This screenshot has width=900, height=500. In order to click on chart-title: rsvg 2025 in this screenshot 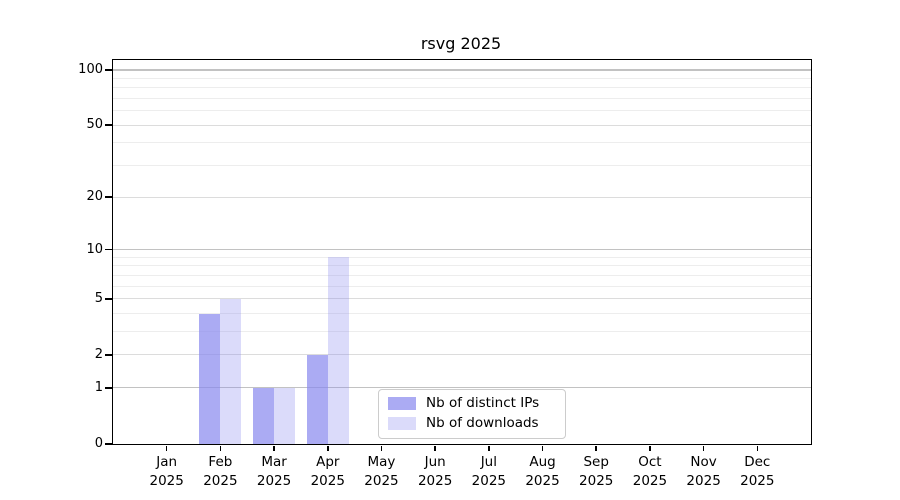, I will do `click(461, 43)`.